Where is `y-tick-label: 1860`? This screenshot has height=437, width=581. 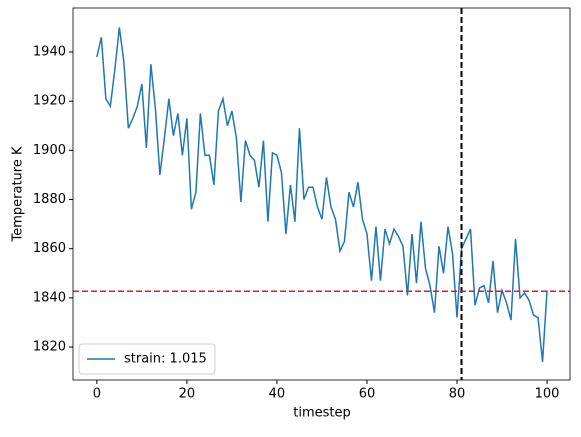 y-tick-label: 1860 is located at coordinates (49, 248).